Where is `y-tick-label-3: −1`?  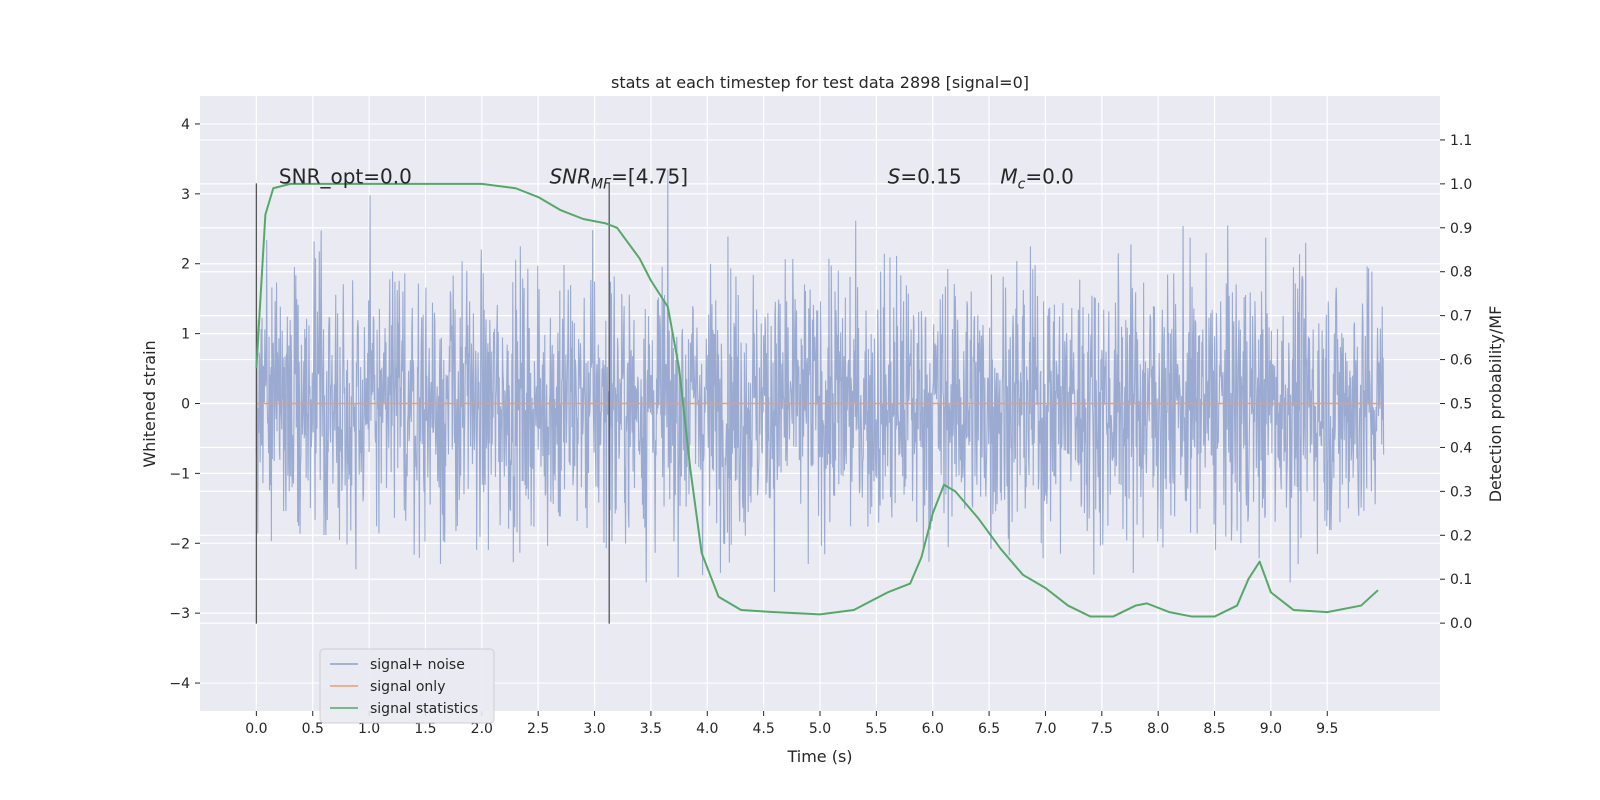 y-tick-label-3: −1 is located at coordinates (179, 474).